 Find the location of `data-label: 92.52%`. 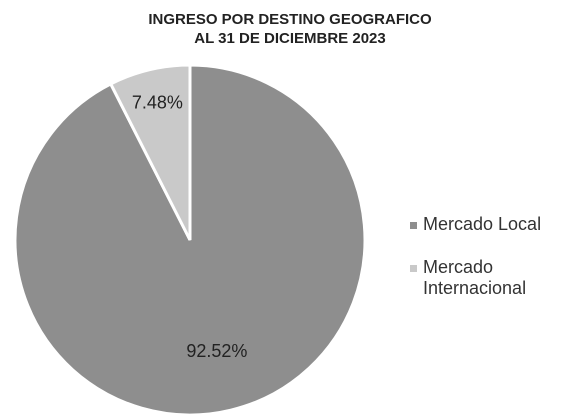

data-label: 92.52% is located at coordinates (216, 351).